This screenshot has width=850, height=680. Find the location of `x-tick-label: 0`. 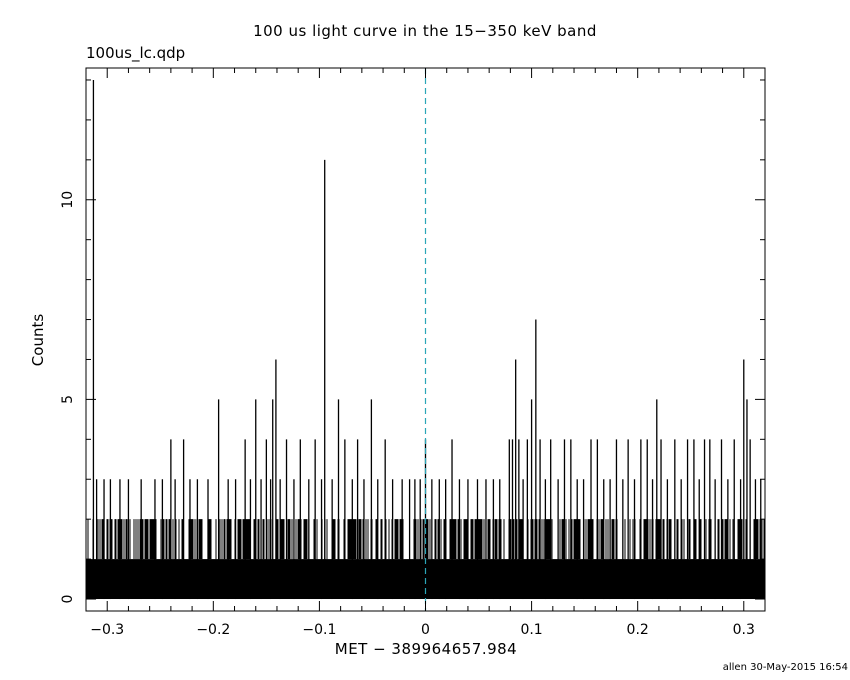

x-tick-label: 0 is located at coordinates (425, 630).